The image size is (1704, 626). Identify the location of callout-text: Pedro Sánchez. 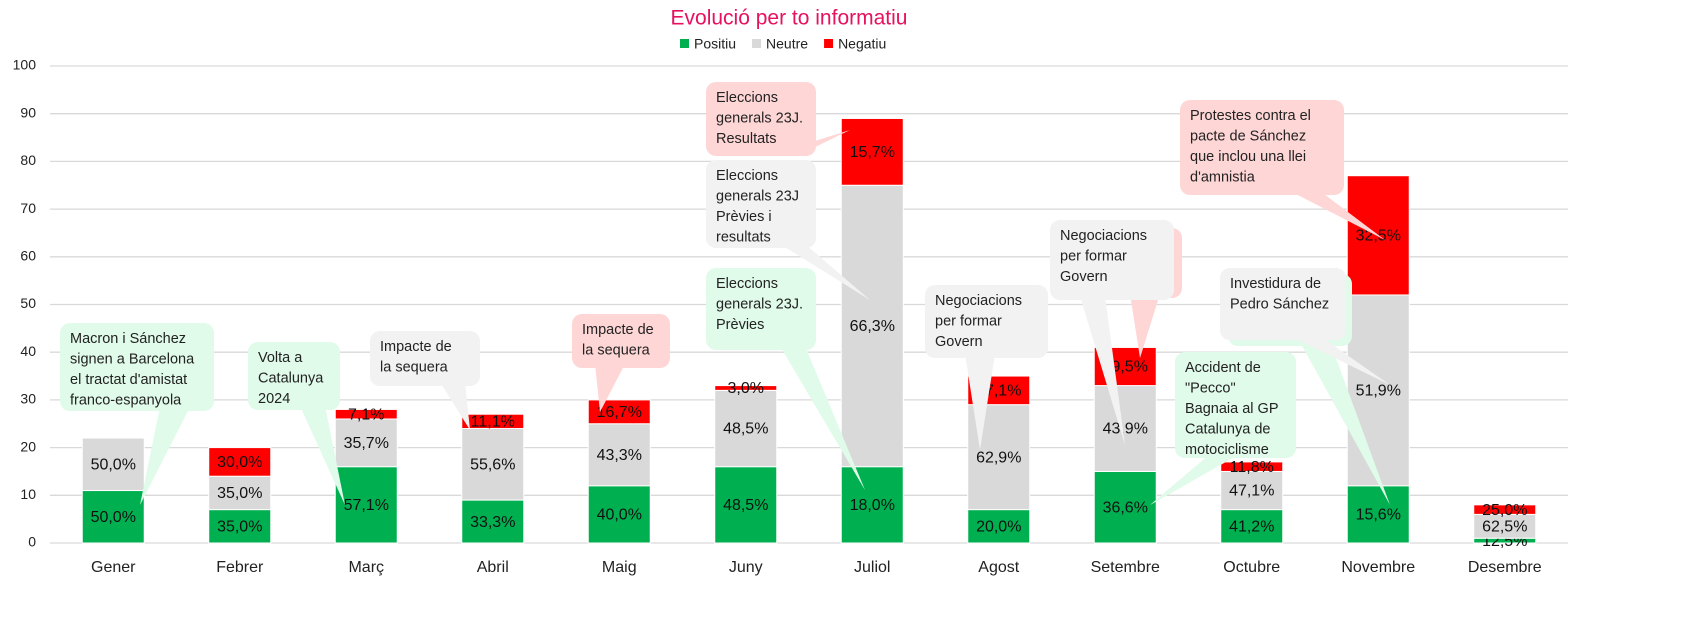
(1279, 304).